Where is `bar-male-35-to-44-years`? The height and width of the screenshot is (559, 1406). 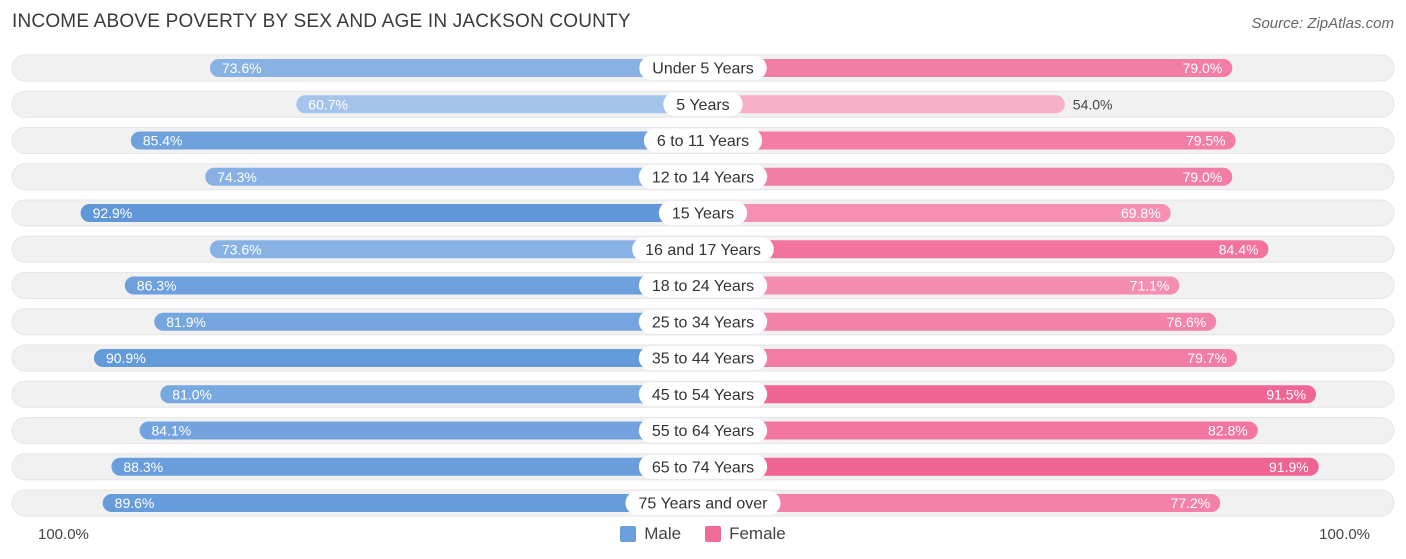
bar-male-35-to-44-years is located at coordinates (398, 358).